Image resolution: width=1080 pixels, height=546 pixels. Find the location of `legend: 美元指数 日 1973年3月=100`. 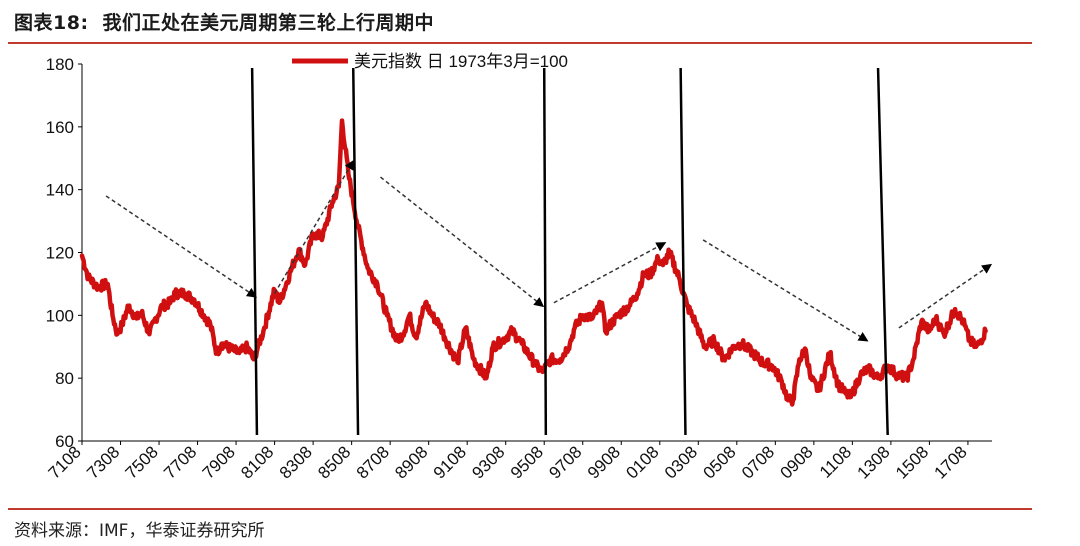

legend: 美元指数 日 1973年3月=100 is located at coordinates (430, 61).